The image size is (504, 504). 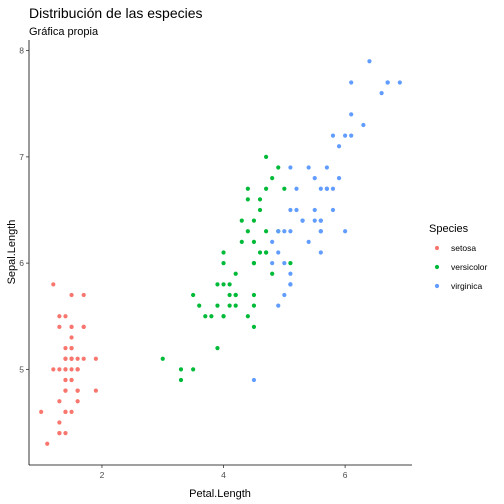 I want to click on y-axis-ticks: 5 6 7 8, so click(x=24, y=210).